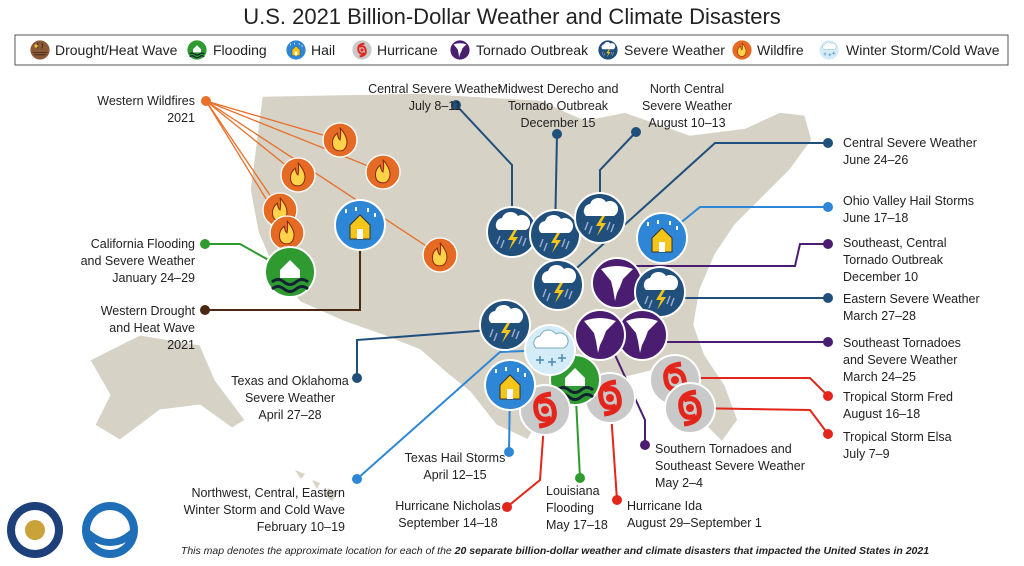  Describe the element at coordinates (138, 261) in the screenshot. I see `event-label: and Severe Weather` at that location.